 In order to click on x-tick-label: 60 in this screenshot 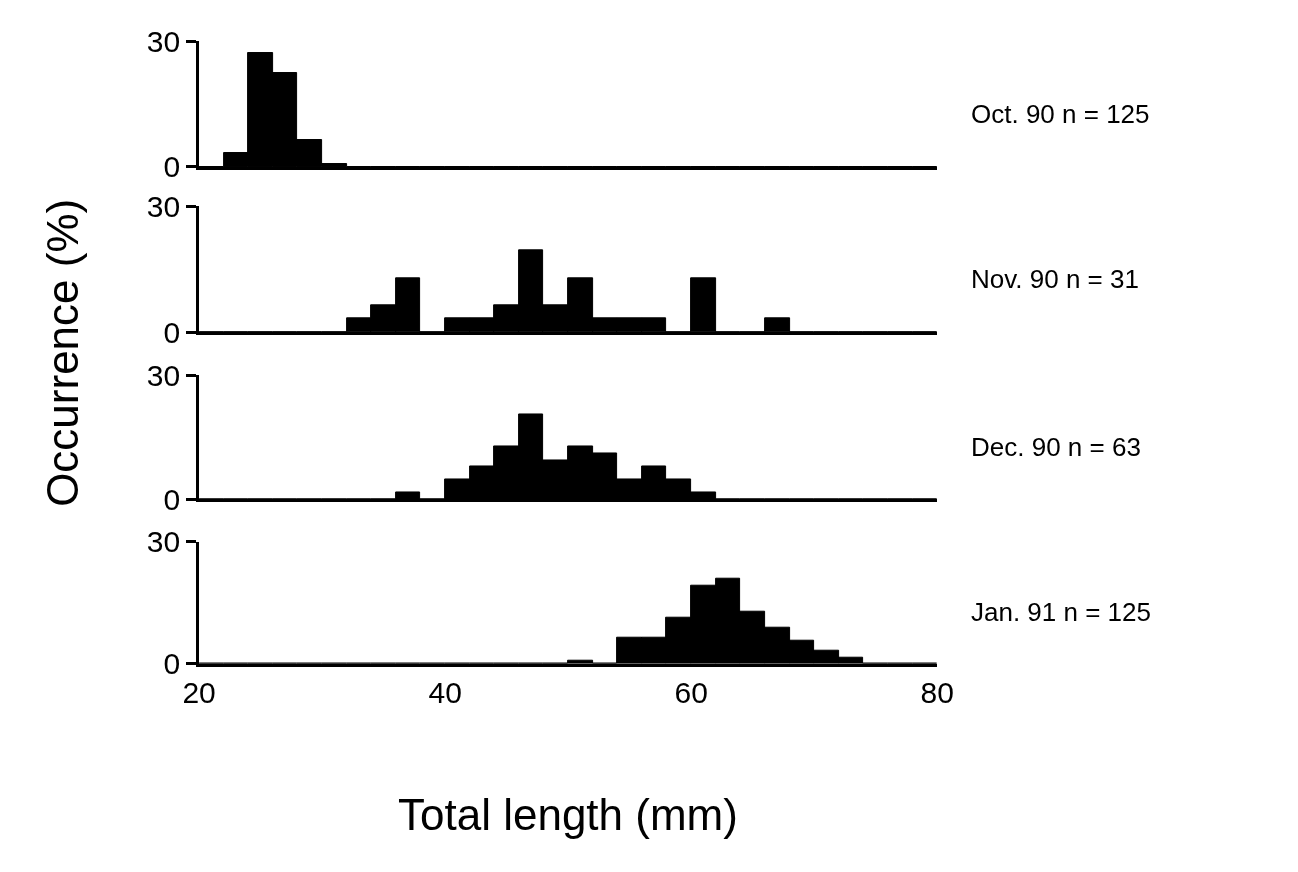, I will do `click(691, 692)`.